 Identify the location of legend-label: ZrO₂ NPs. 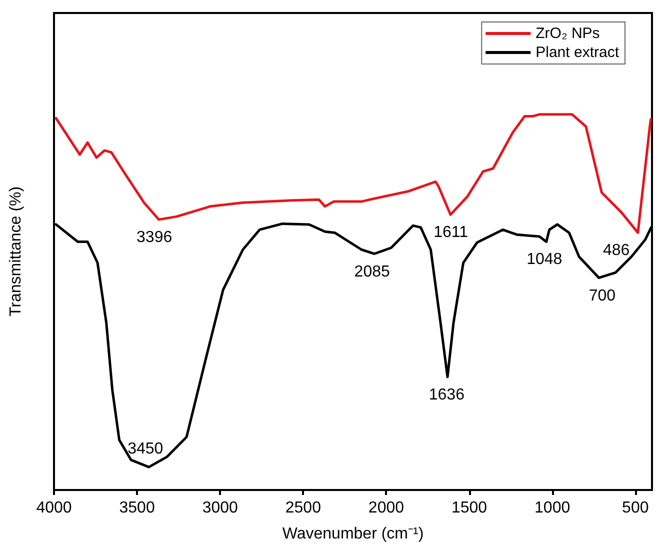
(568, 33).